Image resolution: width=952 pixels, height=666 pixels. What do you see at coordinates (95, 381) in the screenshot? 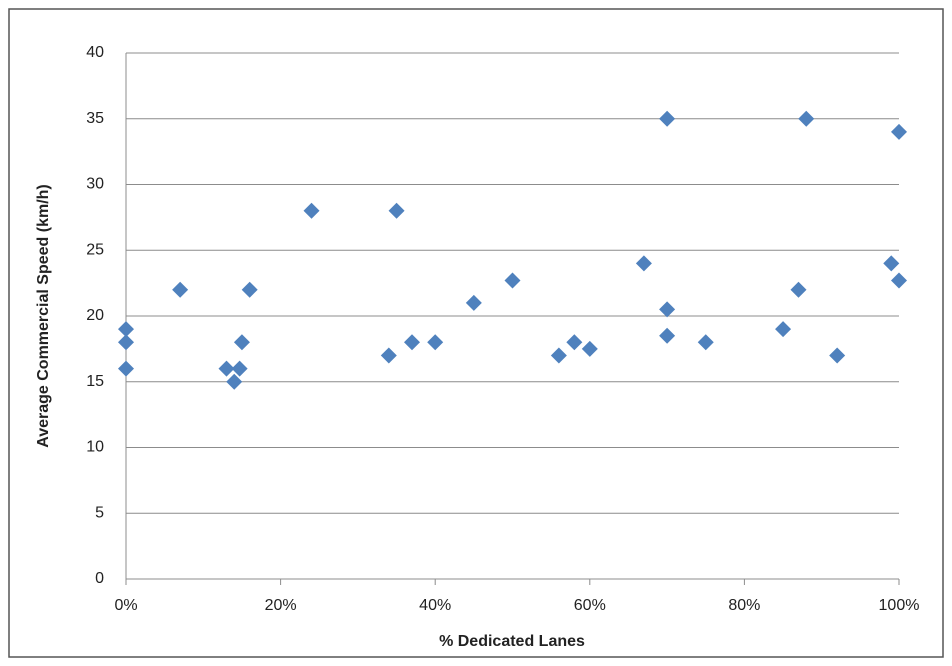
I see `y-tick-label: 15` at bounding box center [95, 381].